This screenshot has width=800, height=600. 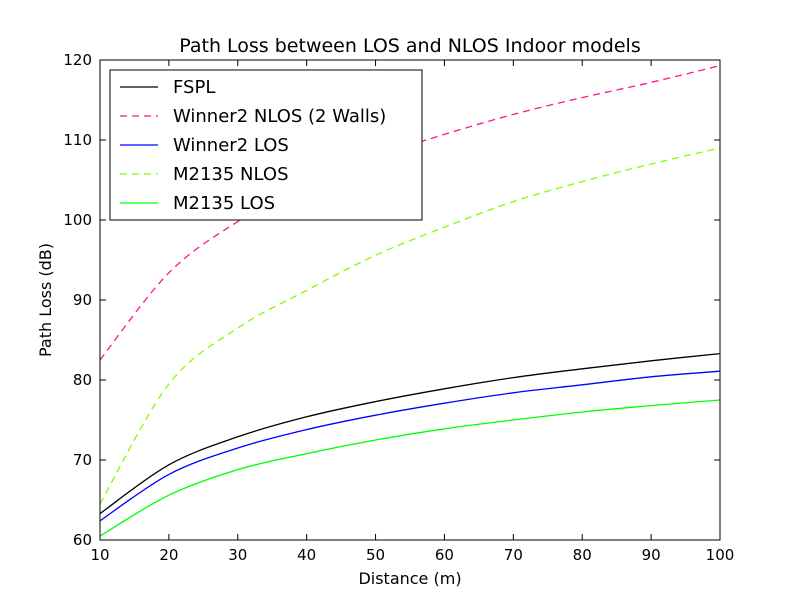 What do you see at coordinates (45, 300) in the screenshot?
I see `y-axis-label: Path Loss (dB)` at bounding box center [45, 300].